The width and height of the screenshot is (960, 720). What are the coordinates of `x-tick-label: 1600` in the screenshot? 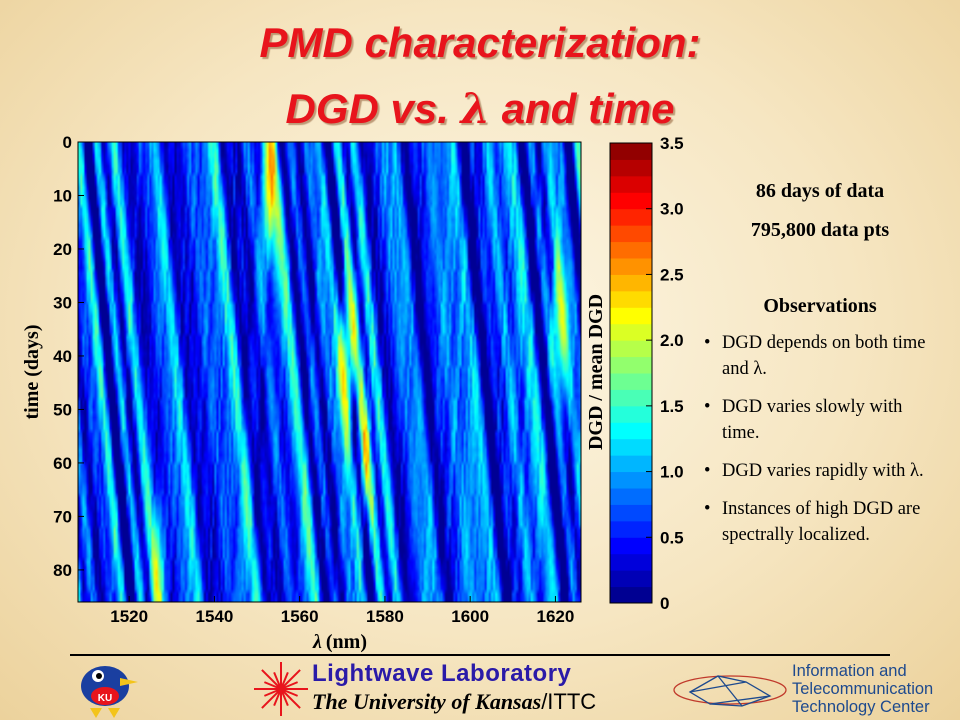 It's located at (470, 616).